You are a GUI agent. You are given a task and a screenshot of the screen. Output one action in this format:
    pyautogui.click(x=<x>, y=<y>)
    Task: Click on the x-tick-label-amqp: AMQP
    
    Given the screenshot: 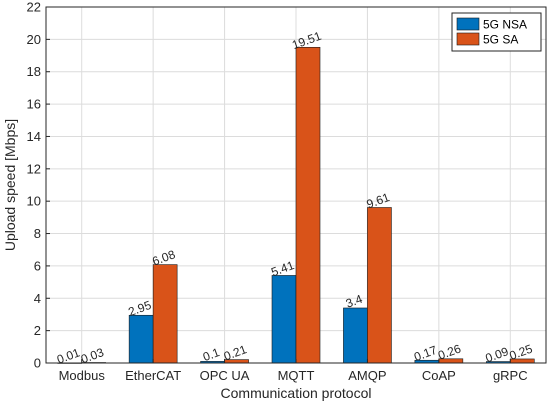 What is the action you would take?
    pyautogui.click(x=367, y=375)
    